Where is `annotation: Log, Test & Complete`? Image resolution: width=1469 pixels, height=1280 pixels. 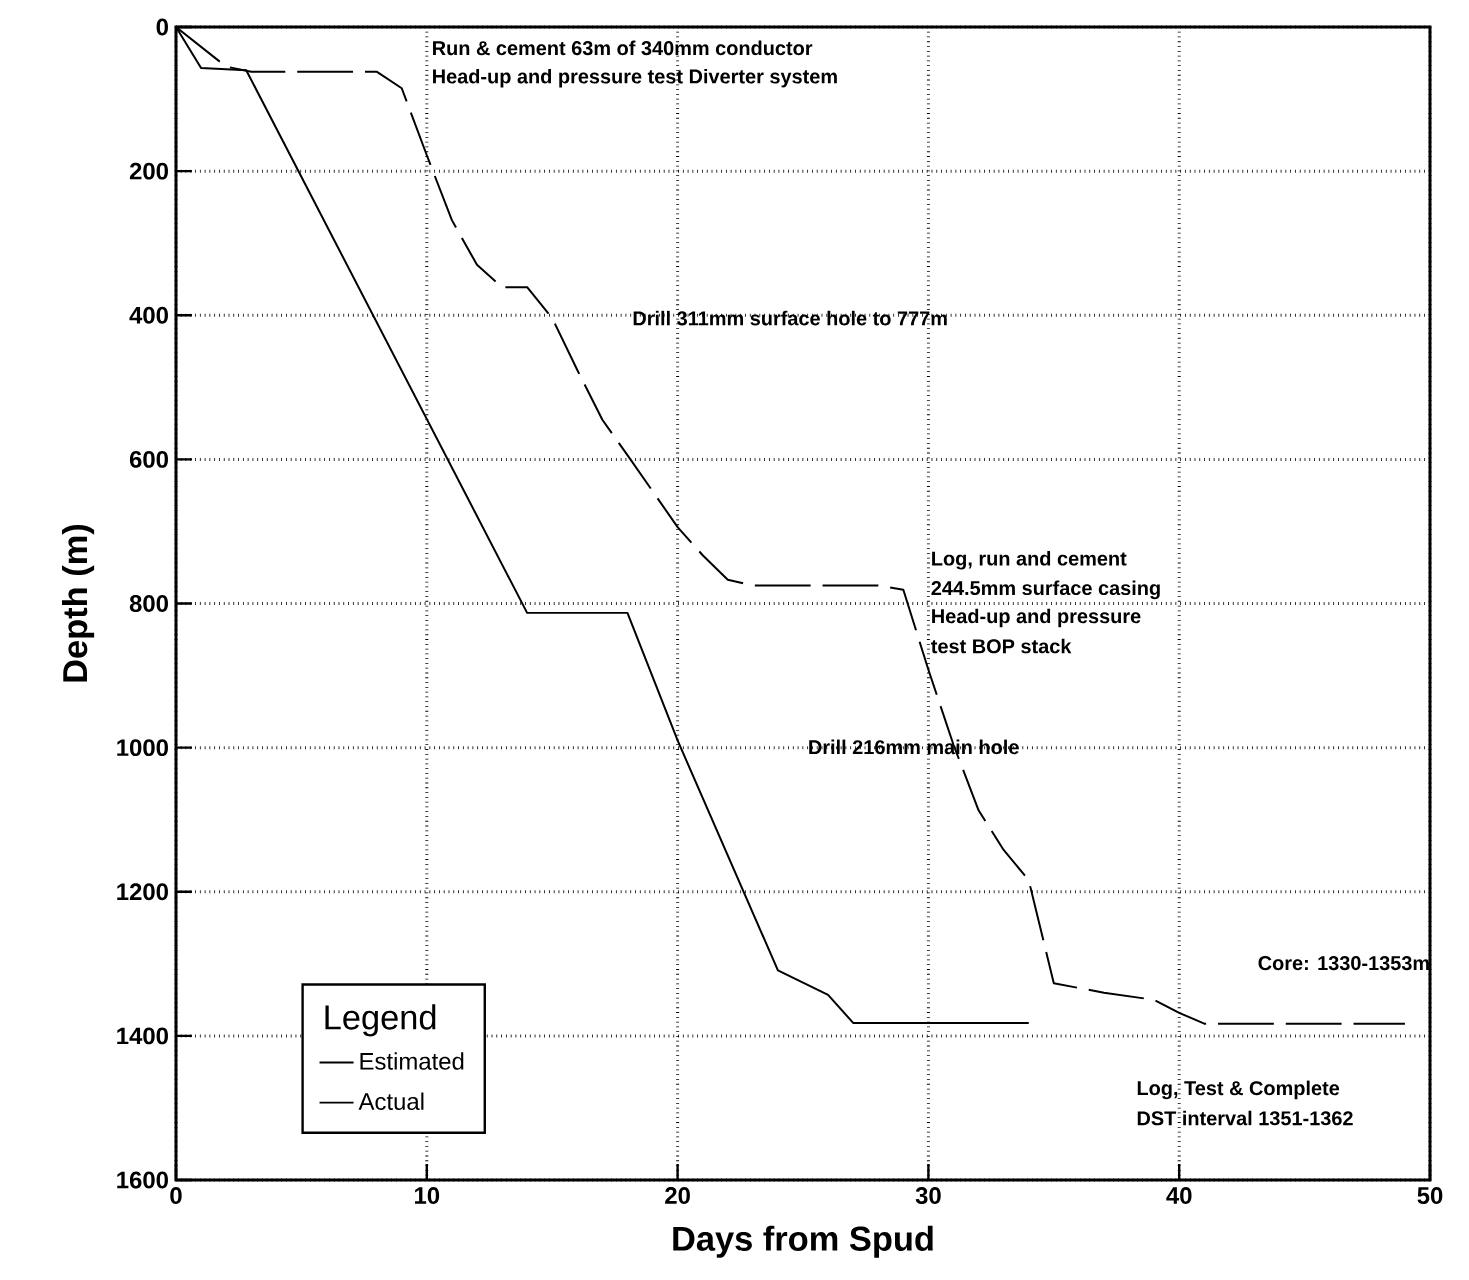
annotation: Log, Test & Complete is located at coordinates (1238, 1090).